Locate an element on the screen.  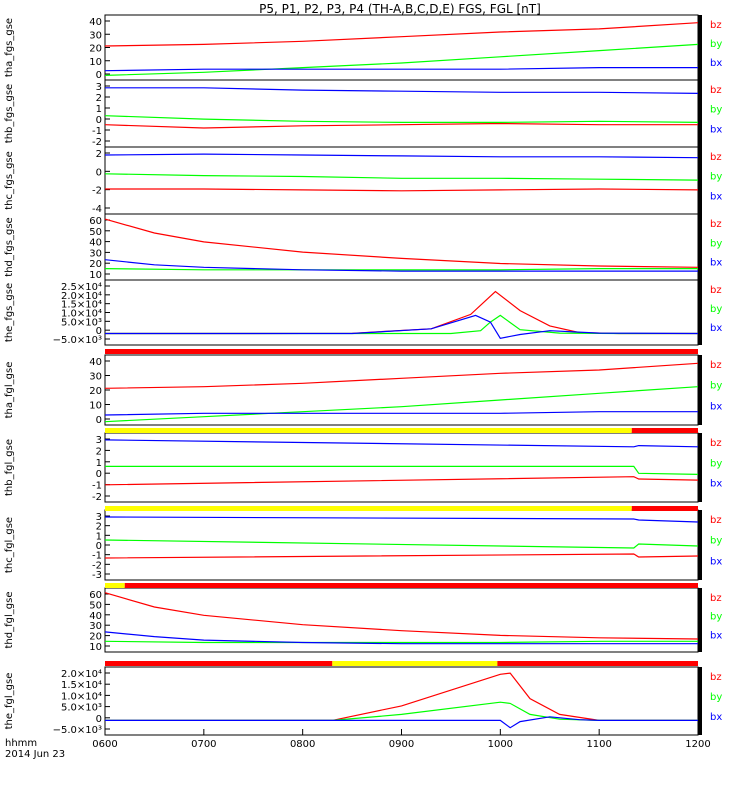
panel-ylabel: the_fgs_gse is located at coordinates (9, 312).